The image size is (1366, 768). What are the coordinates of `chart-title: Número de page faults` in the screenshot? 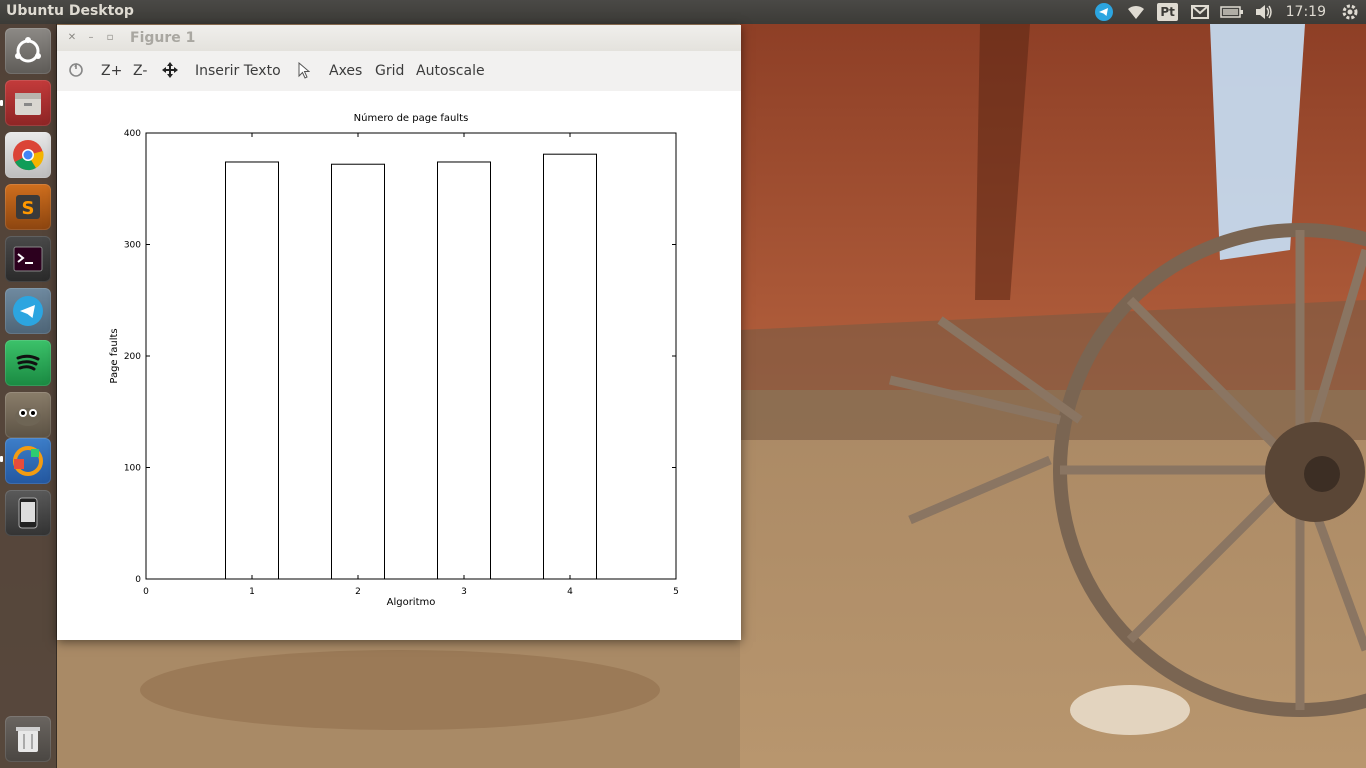 It's located at (411, 118).